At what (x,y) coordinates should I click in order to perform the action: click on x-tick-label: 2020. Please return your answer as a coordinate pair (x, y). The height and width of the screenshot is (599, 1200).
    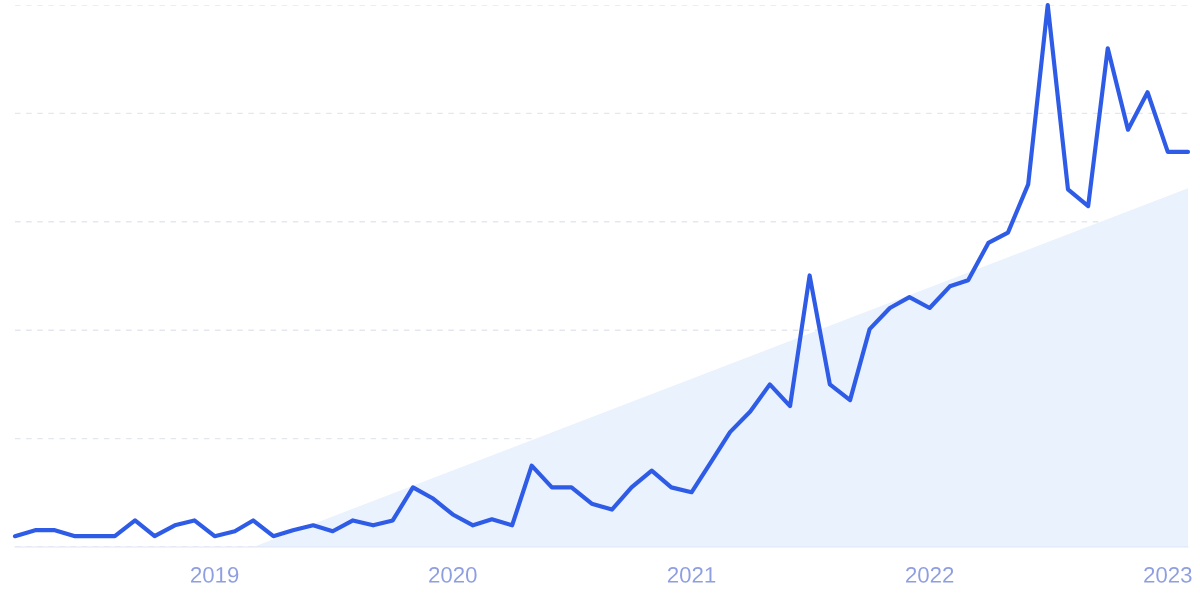
    Looking at the image, I should click on (453, 575).